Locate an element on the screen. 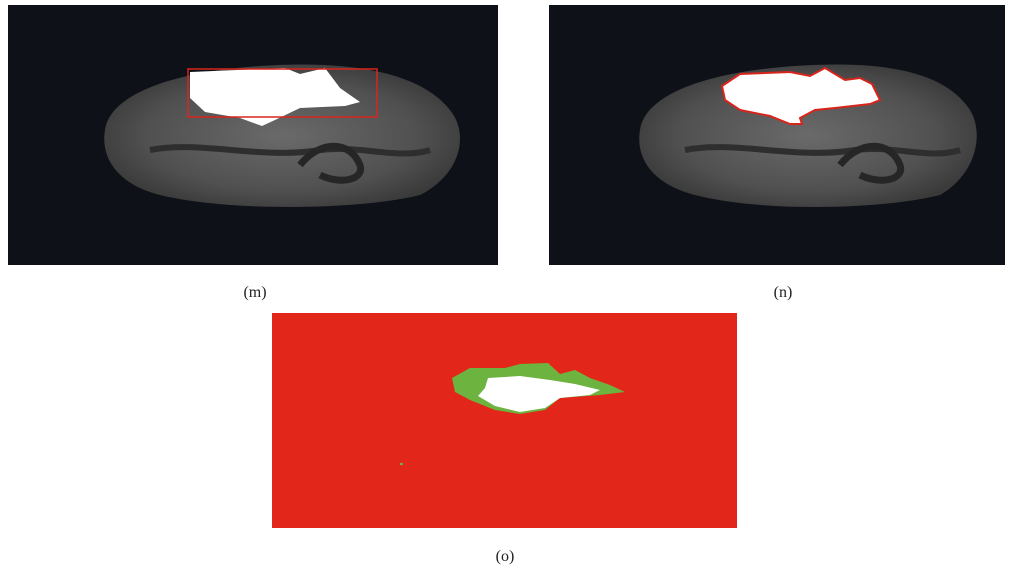 This screenshot has height=569, width=1010. panel-label: (o) is located at coordinates (505, 556).